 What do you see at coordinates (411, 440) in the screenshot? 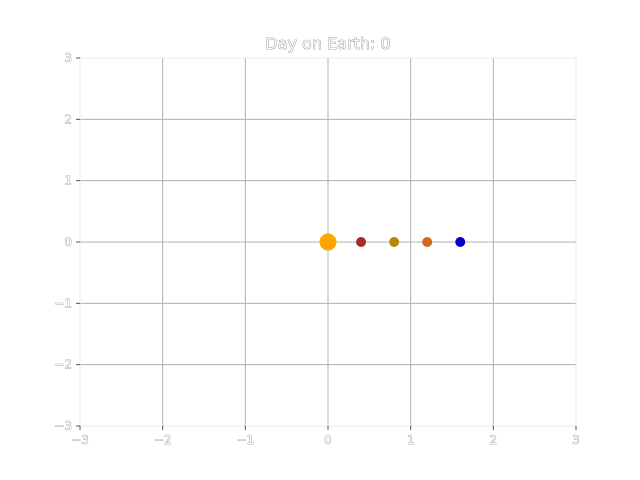
I see `x-tick-label: 1` at bounding box center [411, 440].